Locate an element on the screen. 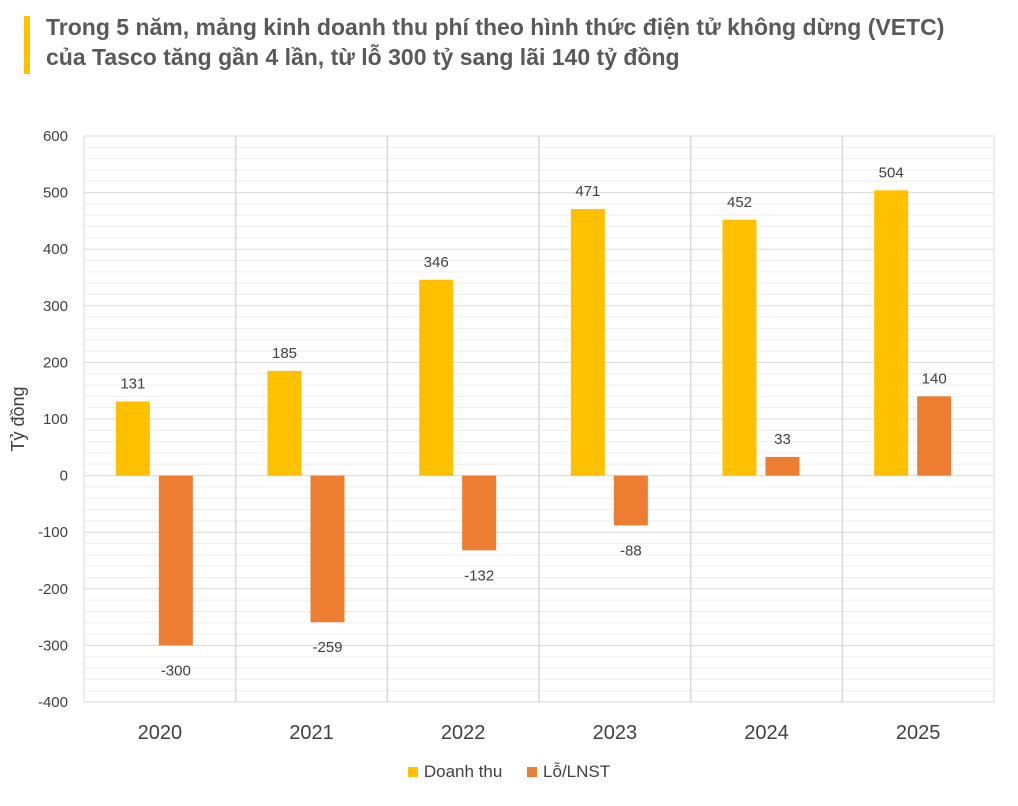 The width and height of the screenshot is (1018, 806). data-label: 471 is located at coordinates (587, 191).